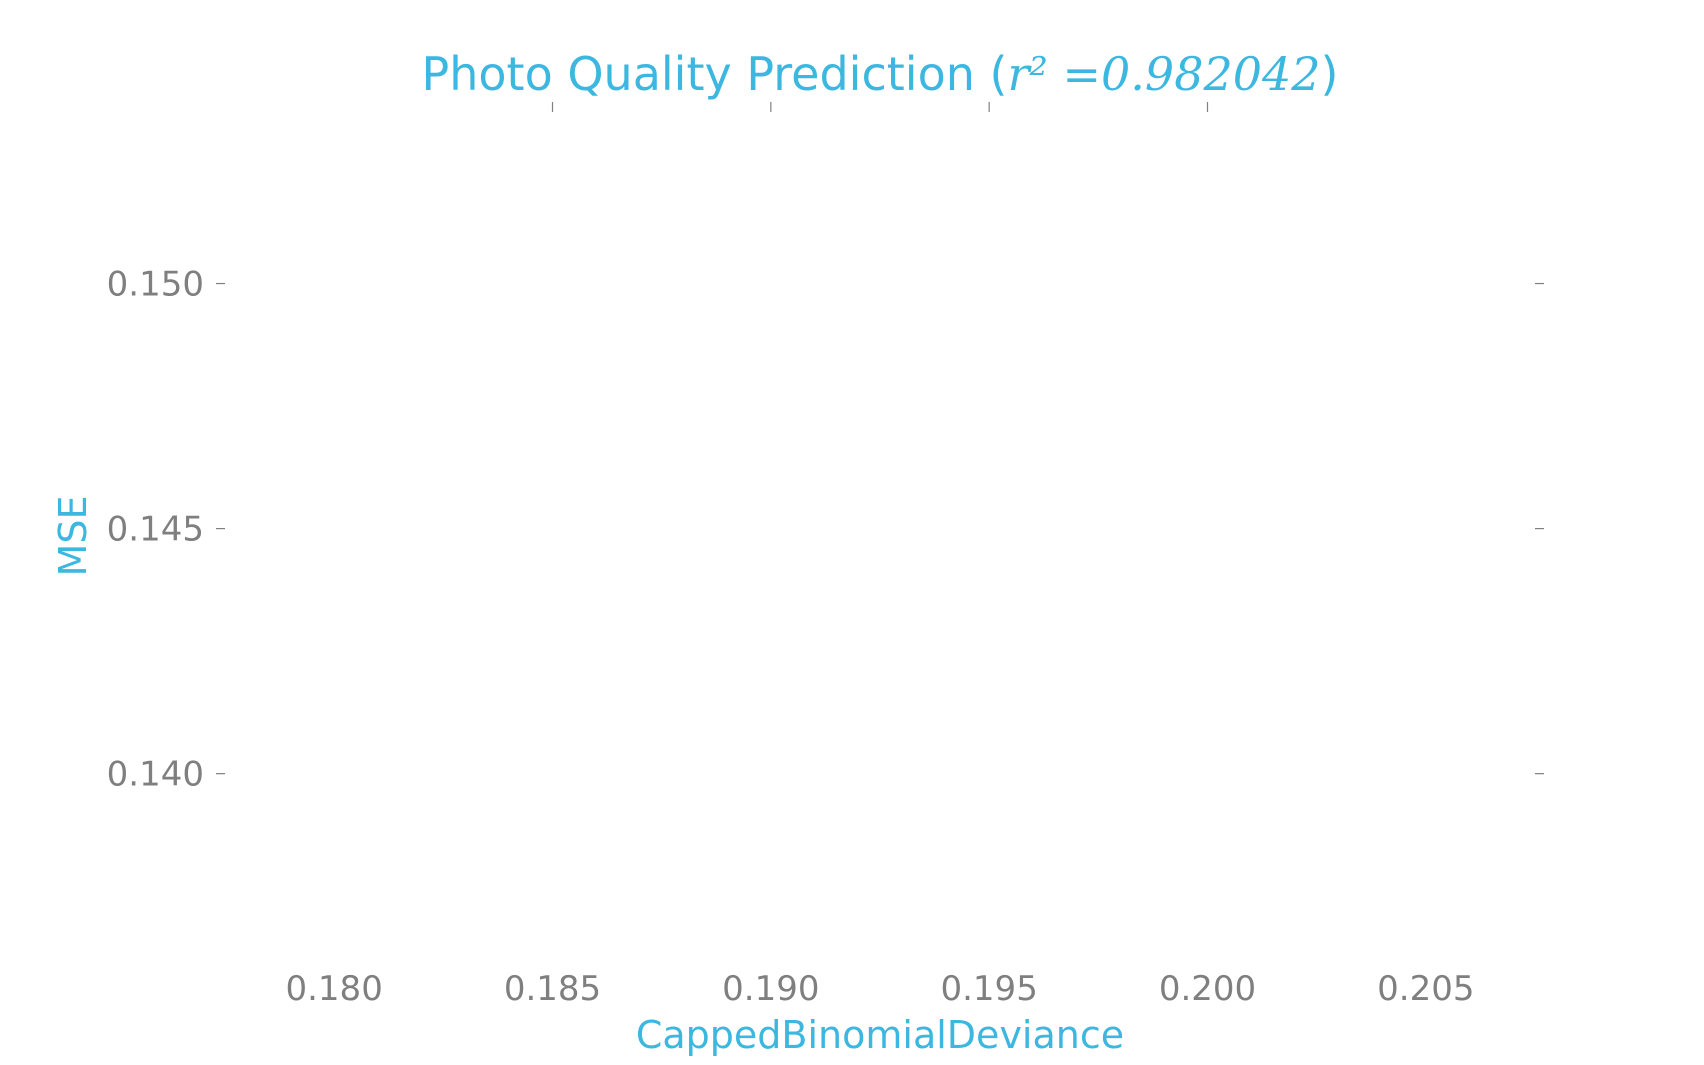 This screenshot has width=1704, height=1065. I want to click on y-tick-label: 0.140, so click(155, 775).